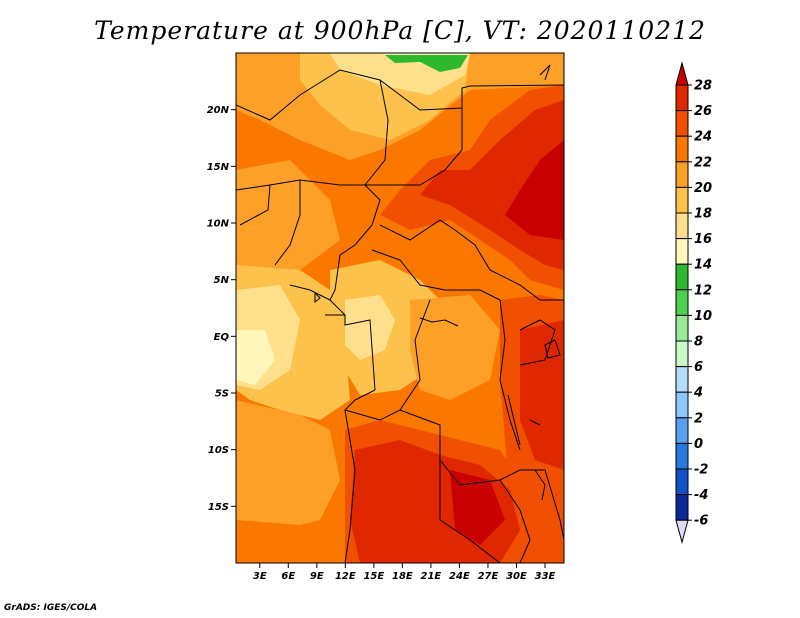 The image size is (800, 618). I want to click on lon-label: 3E, so click(260, 576).